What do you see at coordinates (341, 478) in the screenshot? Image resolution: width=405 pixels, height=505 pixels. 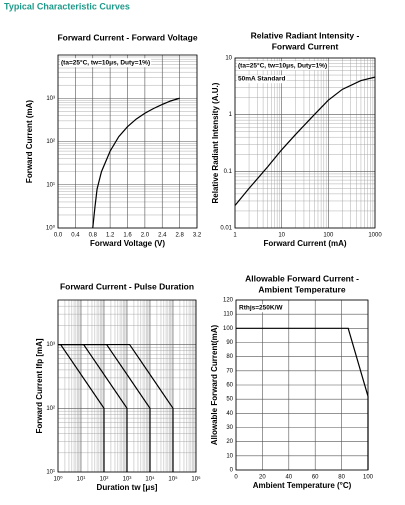 I see `x-tick-label: 80` at bounding box center [341, 478].